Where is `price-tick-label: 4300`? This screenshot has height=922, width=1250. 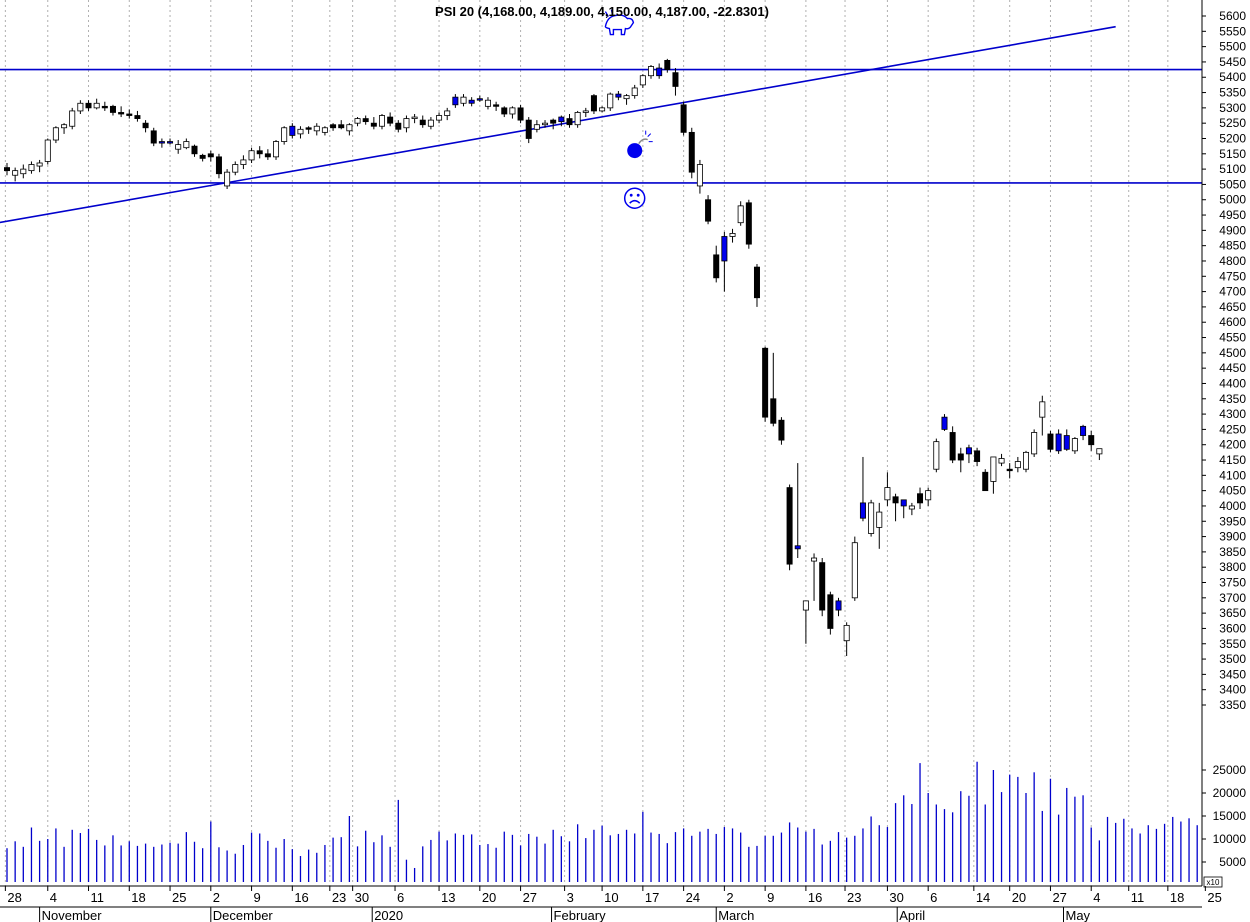
price-tick-label: 4300 is located at coordinates (1232, 414).